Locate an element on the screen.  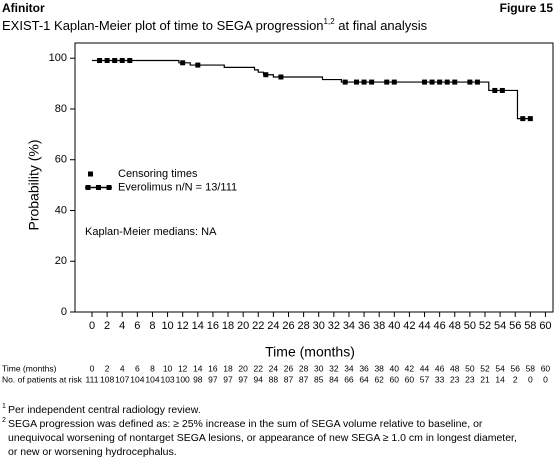
risk-time: 48 is located at coordinates (455, 368).